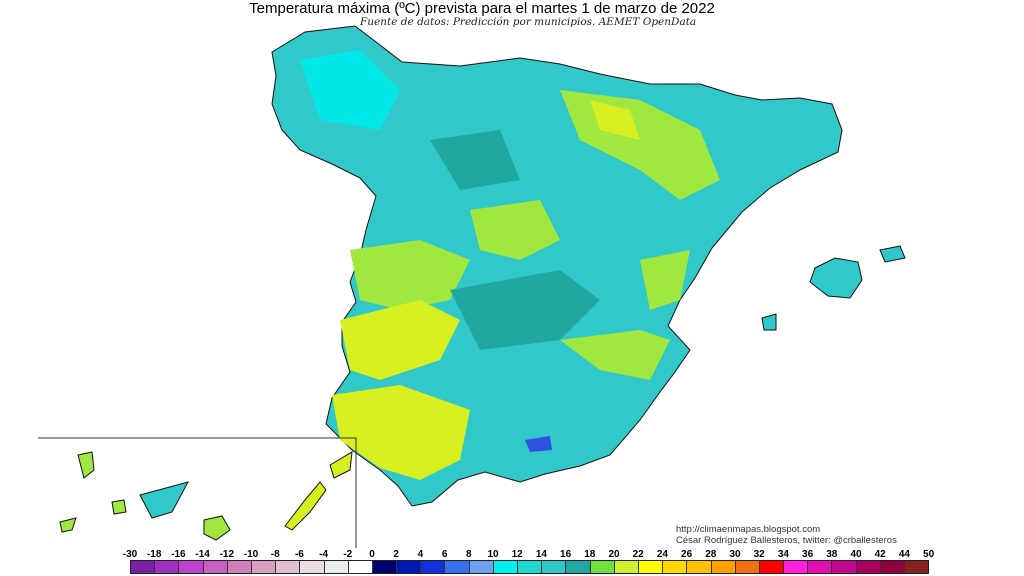 This screenshot has height=576, width=1024. I want to click on legend-label: 4, so click(420, 554).